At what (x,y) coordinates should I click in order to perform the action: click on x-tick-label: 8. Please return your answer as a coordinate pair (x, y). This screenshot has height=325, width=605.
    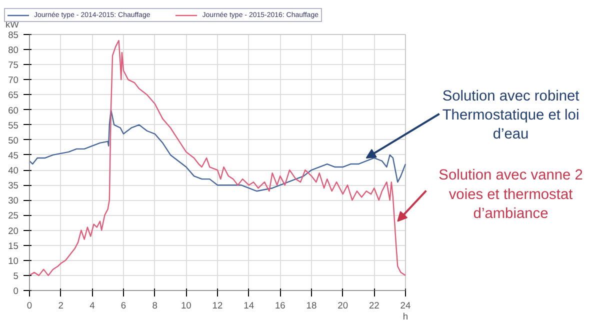
    Looking at the image, I should click on (155, 305).